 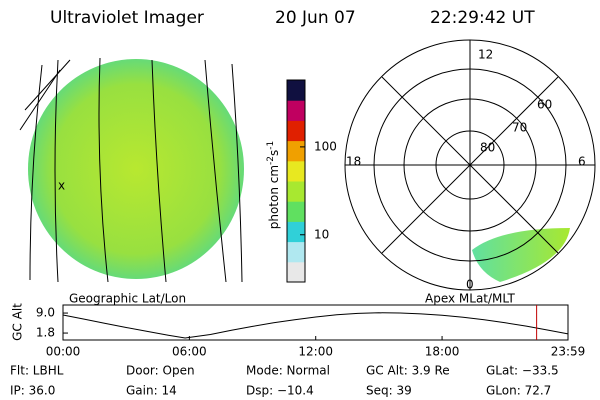 I want to click on aurora, so click(x=521, y=255).